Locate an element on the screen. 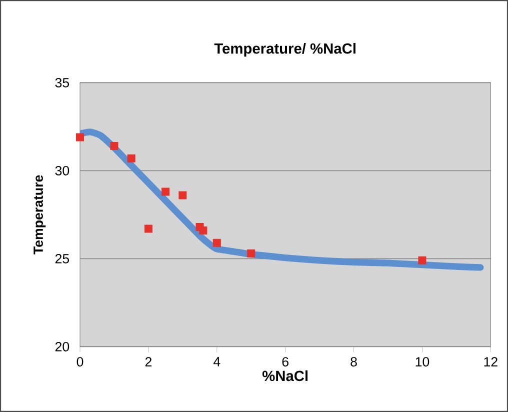 This screenshot has width=508, height=412. x-tick-label: 2 is located at coordinates (148, 361).